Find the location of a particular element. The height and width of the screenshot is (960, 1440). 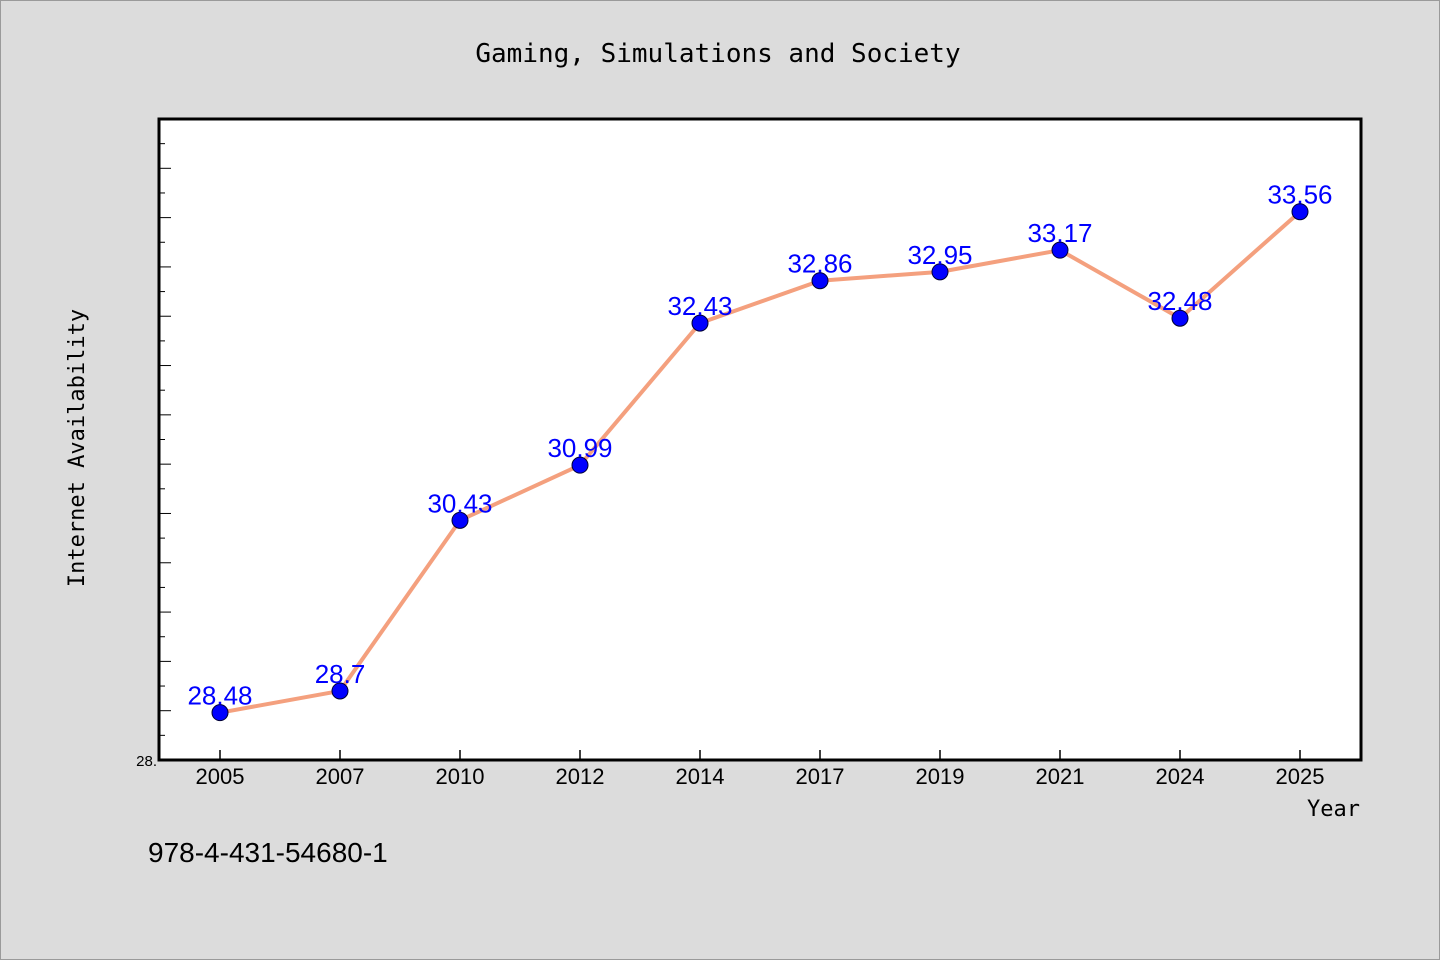

x-tick-label: 2010 is located at coordinates (460, 776).